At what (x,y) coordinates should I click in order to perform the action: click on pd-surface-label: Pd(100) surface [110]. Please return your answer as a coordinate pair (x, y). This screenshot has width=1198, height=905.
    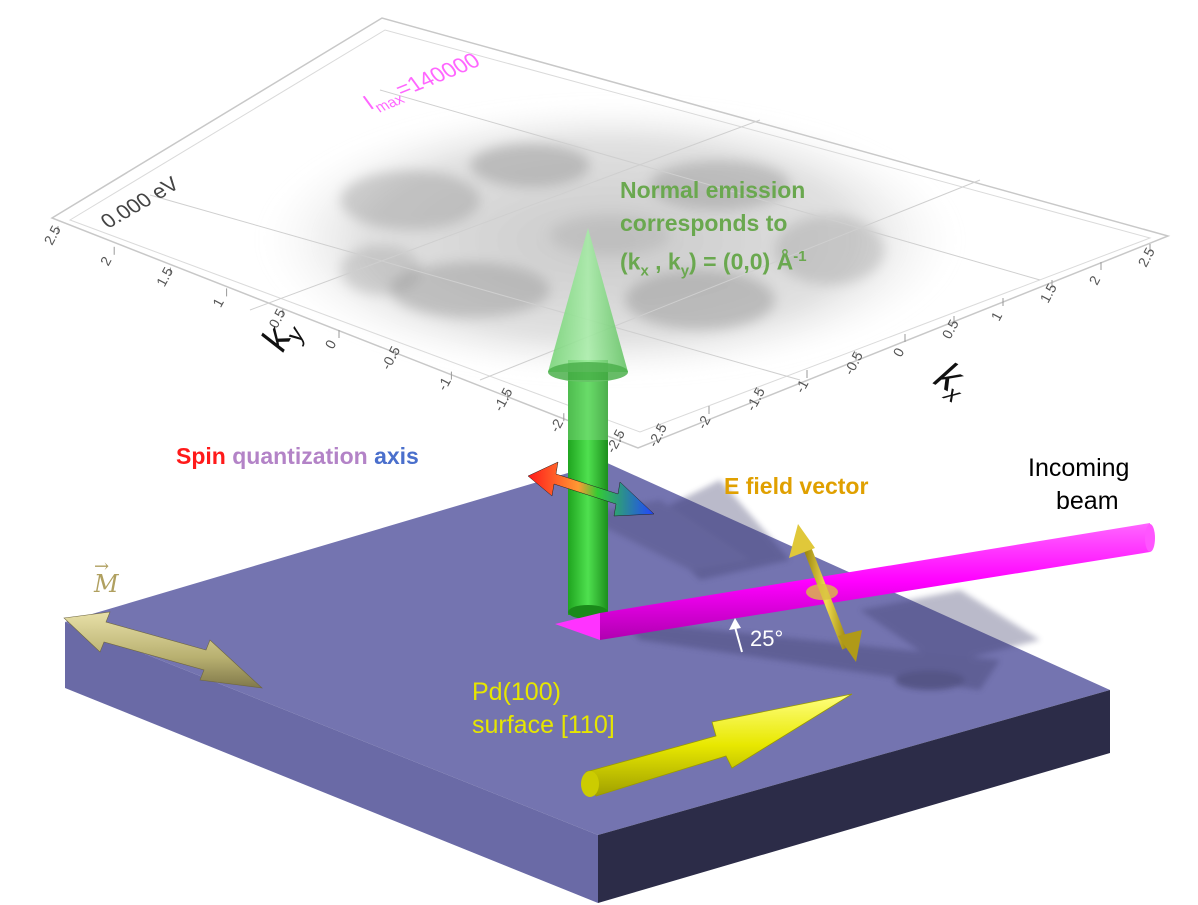
    Looking at the image, I should click on (543, 708).